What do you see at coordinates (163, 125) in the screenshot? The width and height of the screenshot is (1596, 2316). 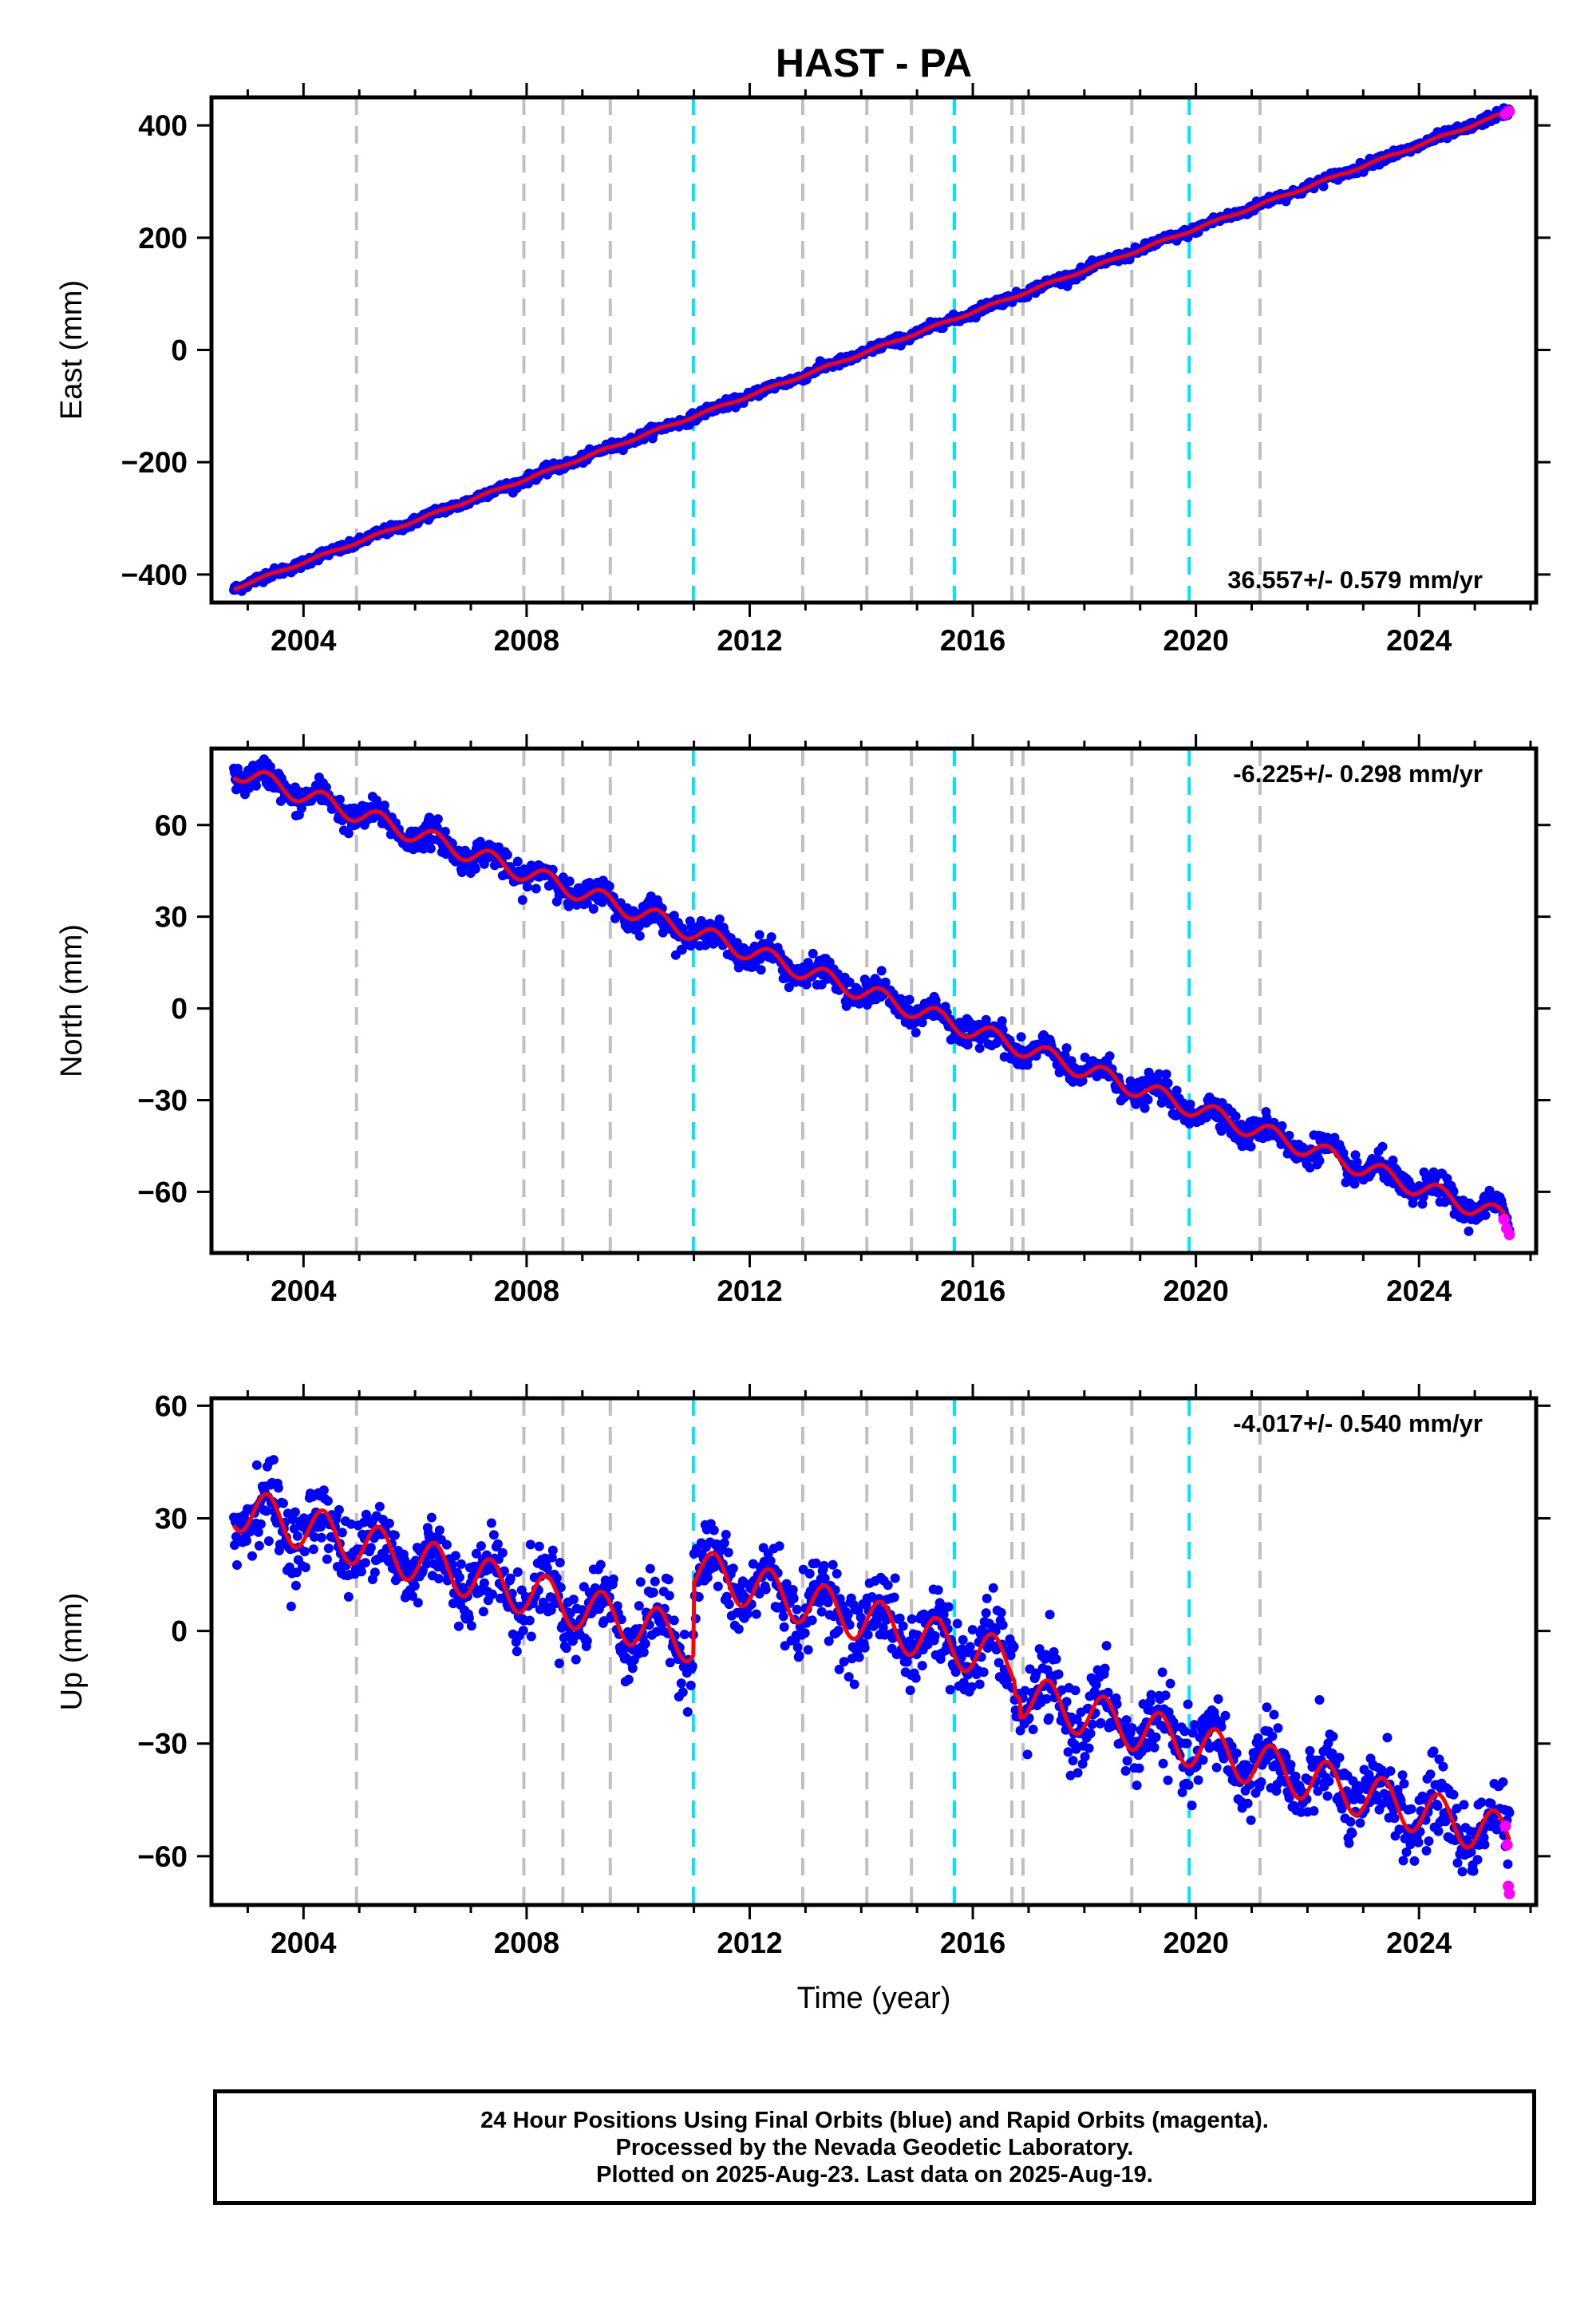 I see `y-tick-label: 400` at bounding box center [163, 125].